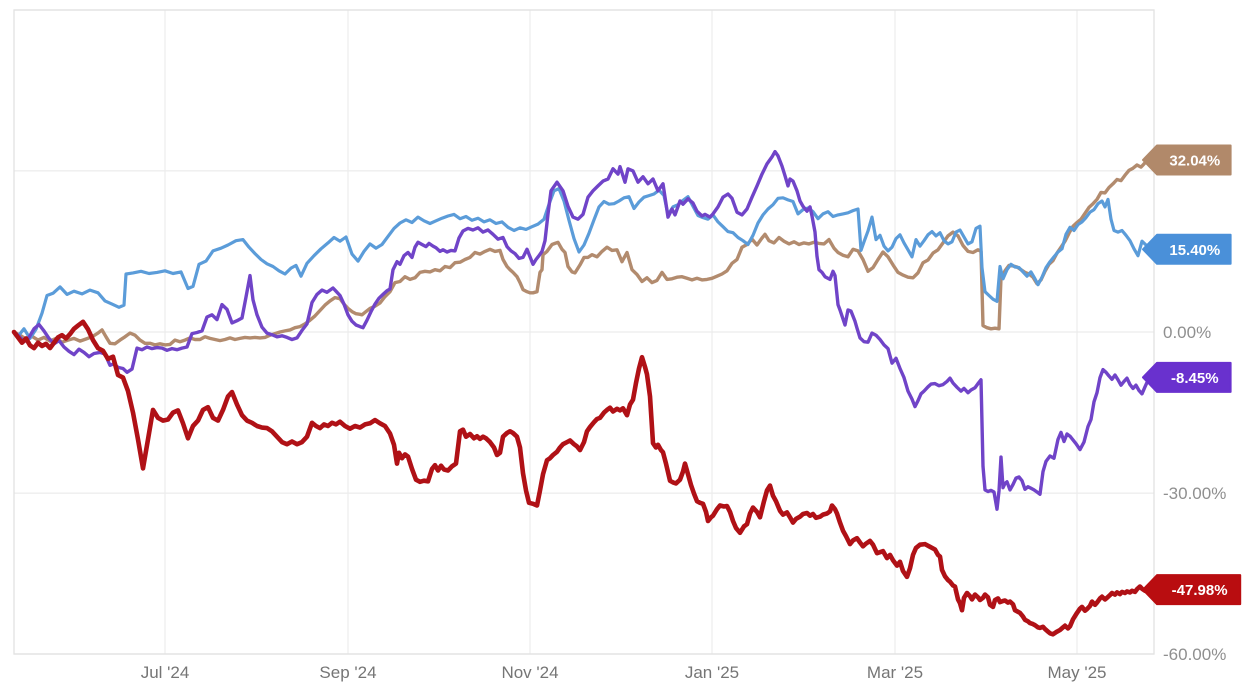  Describe the element at coordinates (1194, 160) in the screenshot. I see `series-tan-badge-label: 32.04%` at that location.